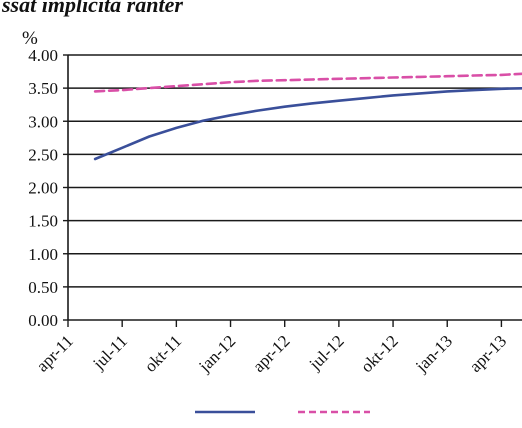 This screenshot has width=522, height=428. I want to click on x-tick-label: jan-12, so click(217, 353).